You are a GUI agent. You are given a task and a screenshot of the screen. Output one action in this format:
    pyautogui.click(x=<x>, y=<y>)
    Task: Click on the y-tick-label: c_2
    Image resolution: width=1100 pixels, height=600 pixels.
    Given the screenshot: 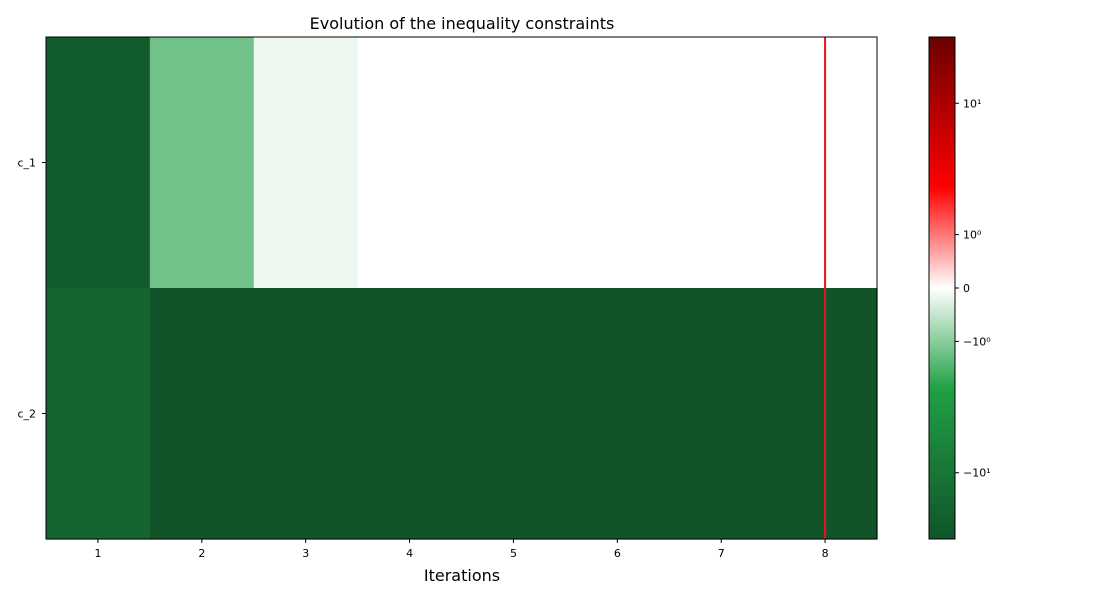 What is the action you would take?
    pyautogui.click(x=26, y=414)
    